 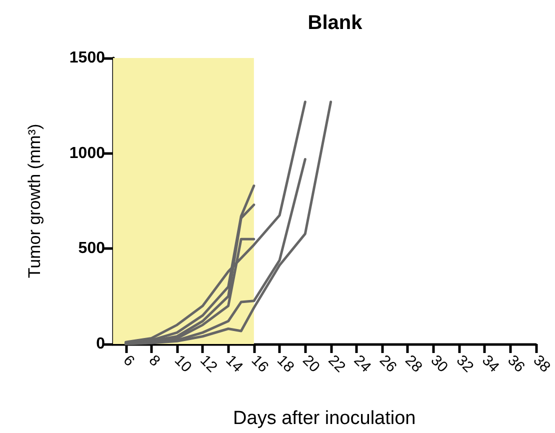 I want to click on chart-title: Blank, so click(x=336, y=23).